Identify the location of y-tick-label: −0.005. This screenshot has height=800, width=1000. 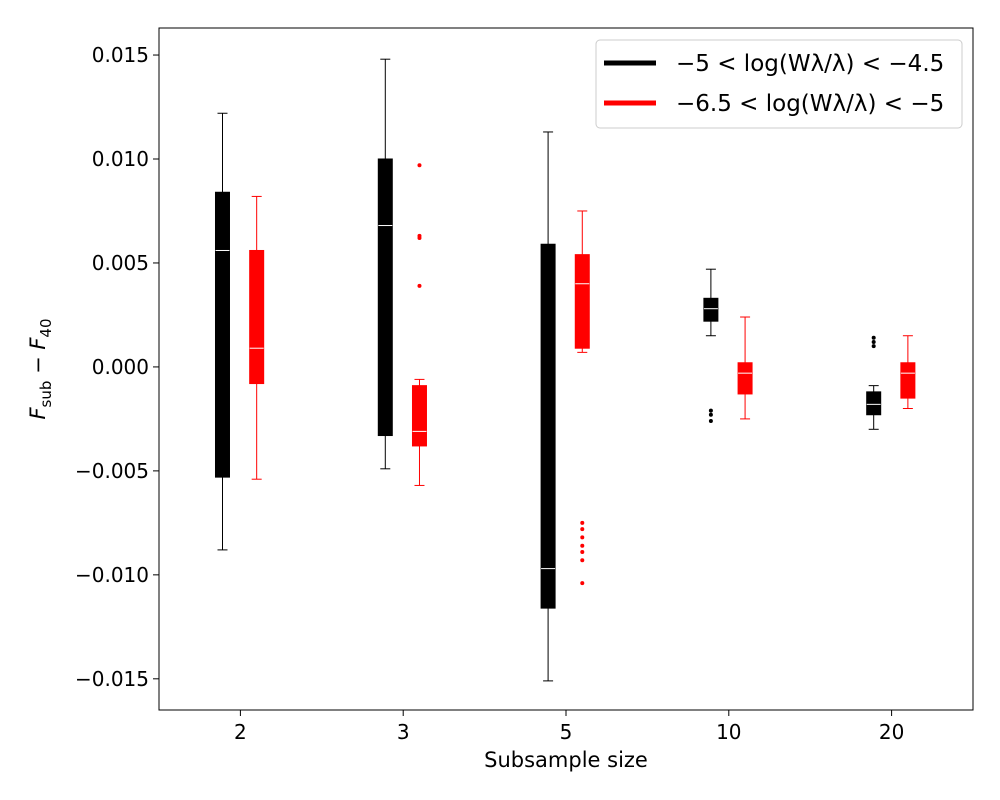
(112, 471).